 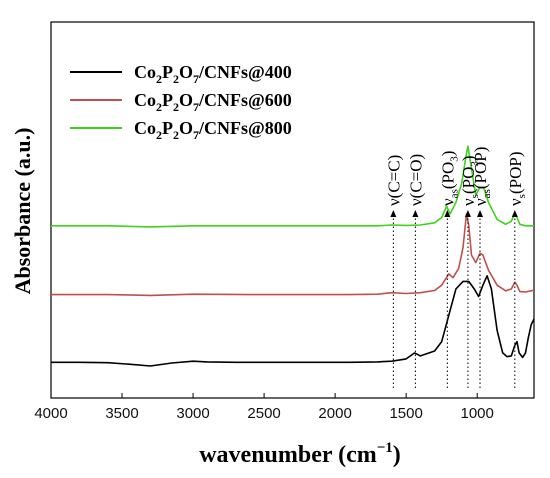 I want to click on legend-label-2: Co2P2O7/CNFs@600, so click(x=213, y=102).